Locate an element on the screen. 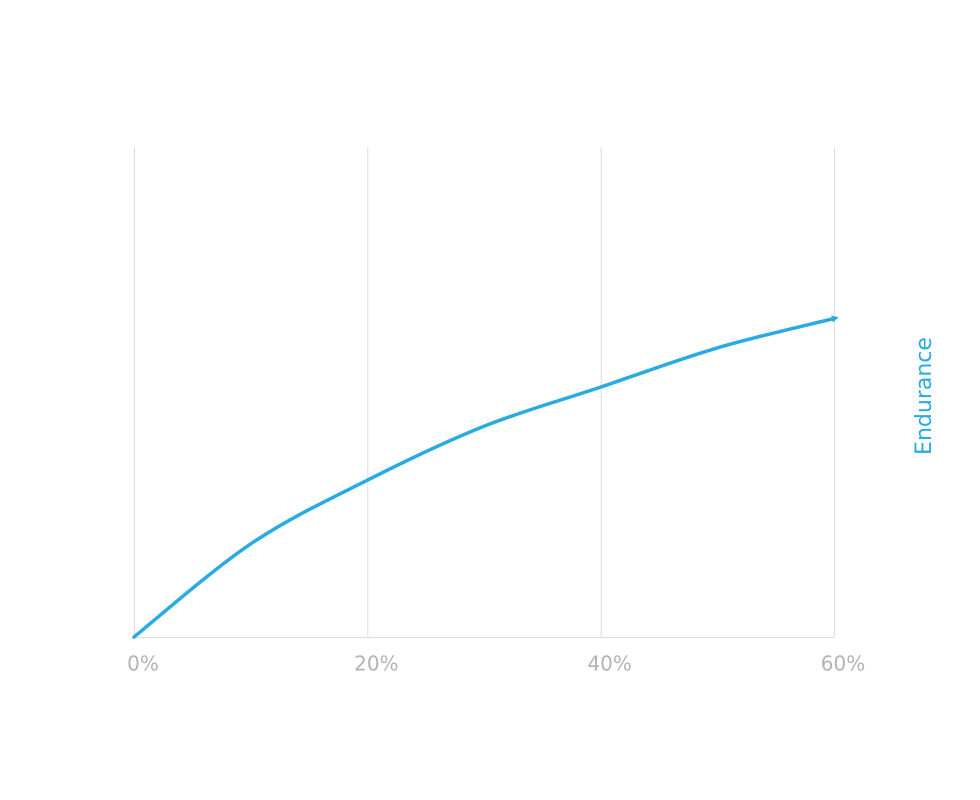 The height and width of the screenshot is (800, 980). x-tick-label: 60% is located at coordinates (843, 664).